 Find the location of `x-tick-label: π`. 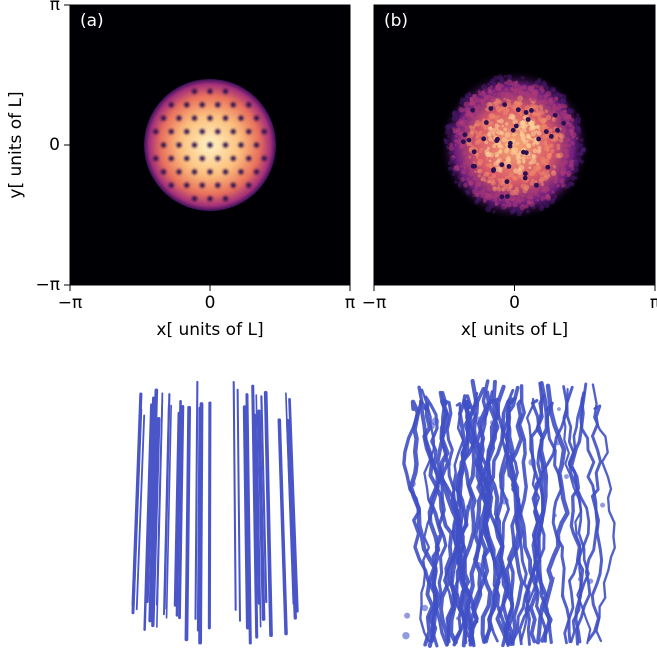

x-tick-label: π is located at coordinates (350, 303).